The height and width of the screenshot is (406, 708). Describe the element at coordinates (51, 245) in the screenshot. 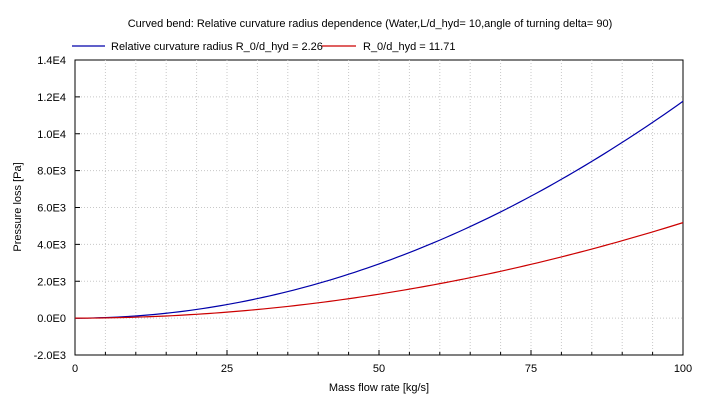

I see `y-tick-label: 4.0E3` at that location.